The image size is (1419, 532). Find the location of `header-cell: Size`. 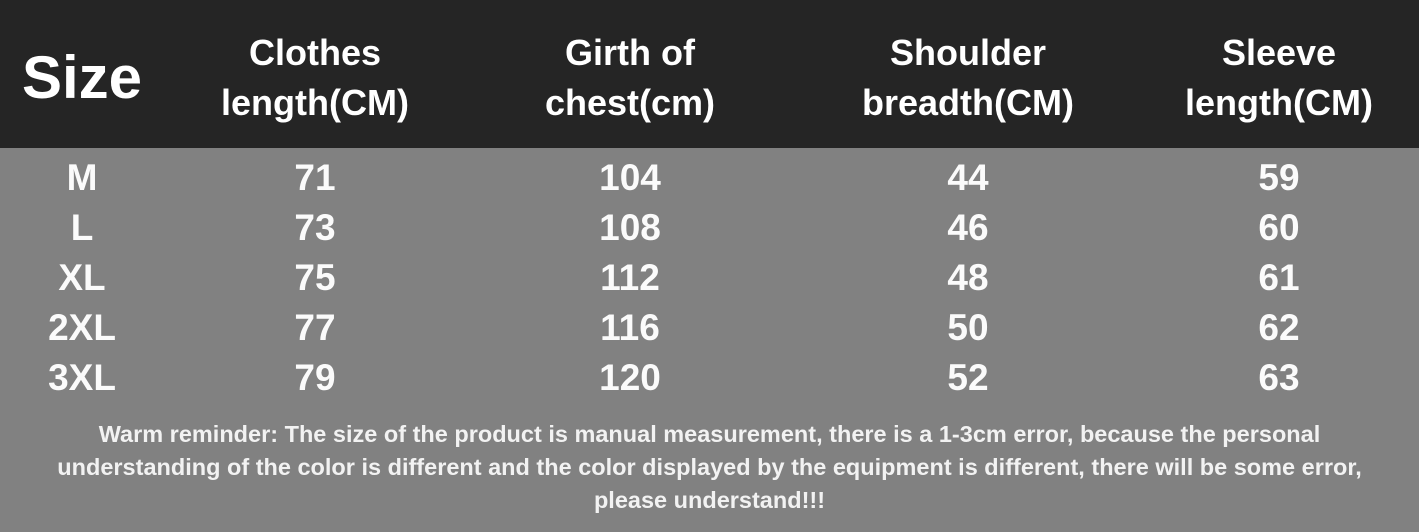

header-cell: Size is located at coordinates (82, 77).